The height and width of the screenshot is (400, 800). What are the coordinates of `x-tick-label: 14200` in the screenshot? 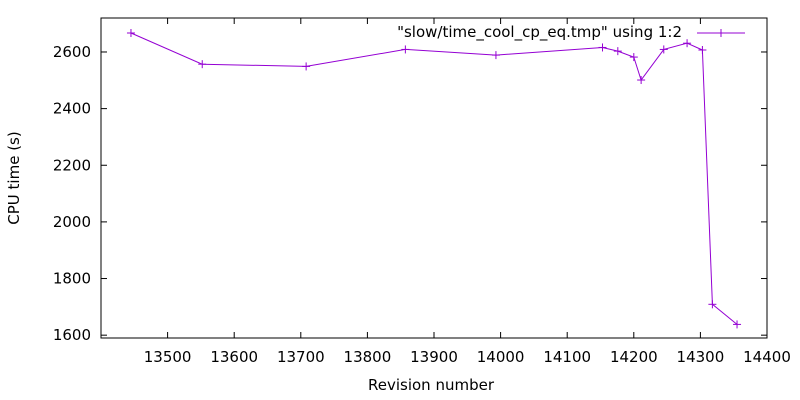 It's located at (634, 357).